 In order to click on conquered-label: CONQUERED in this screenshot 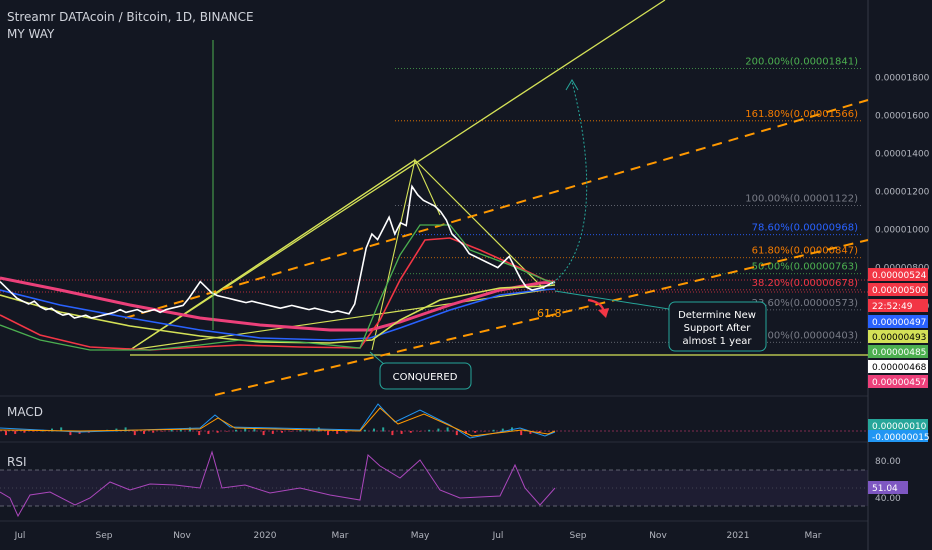, I will do `click(425, 377)`.